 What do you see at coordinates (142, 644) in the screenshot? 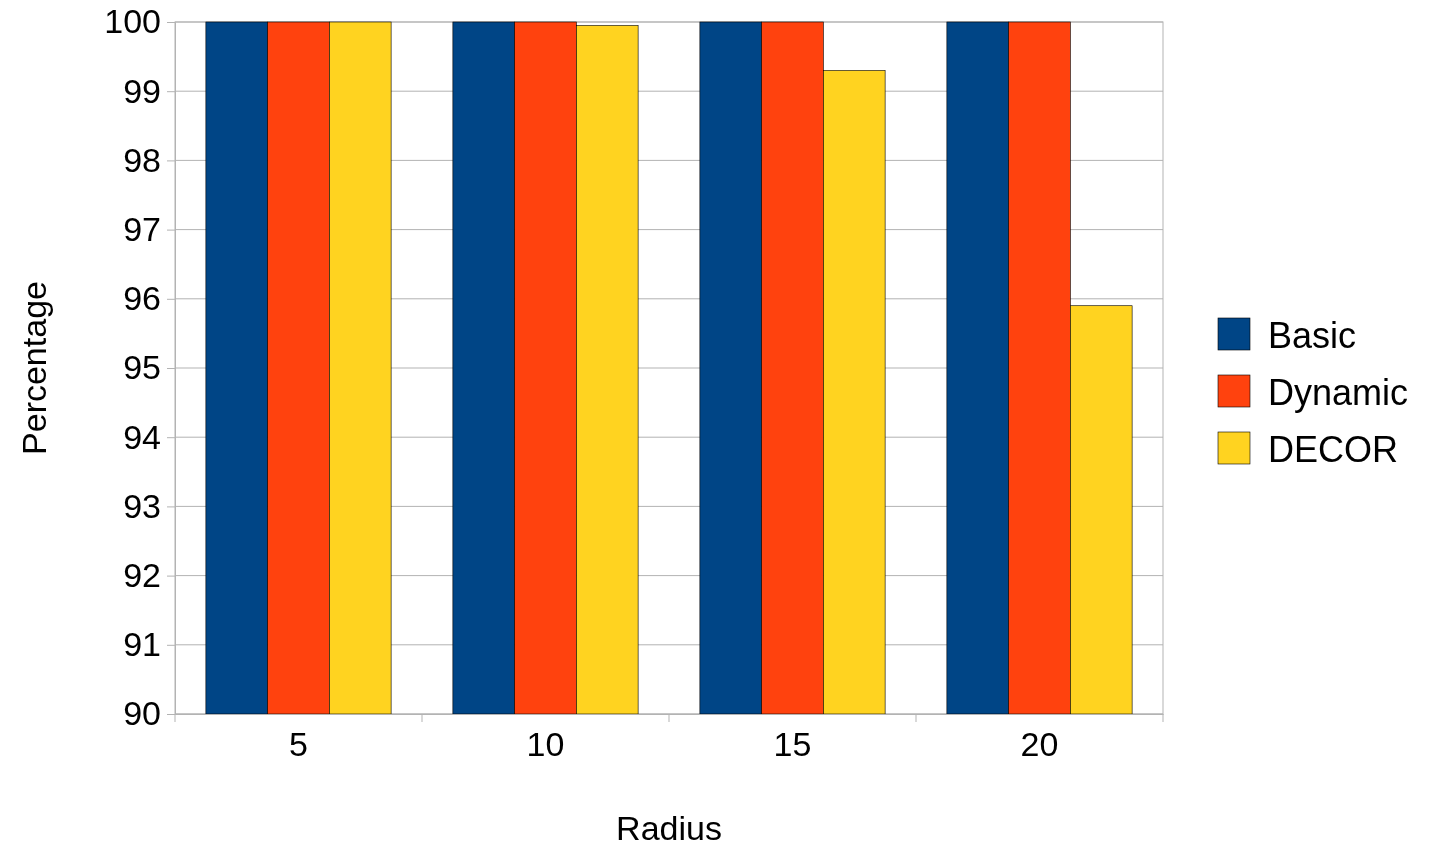
I see `y-tick-label: 91` at bounding box center [142, 644].